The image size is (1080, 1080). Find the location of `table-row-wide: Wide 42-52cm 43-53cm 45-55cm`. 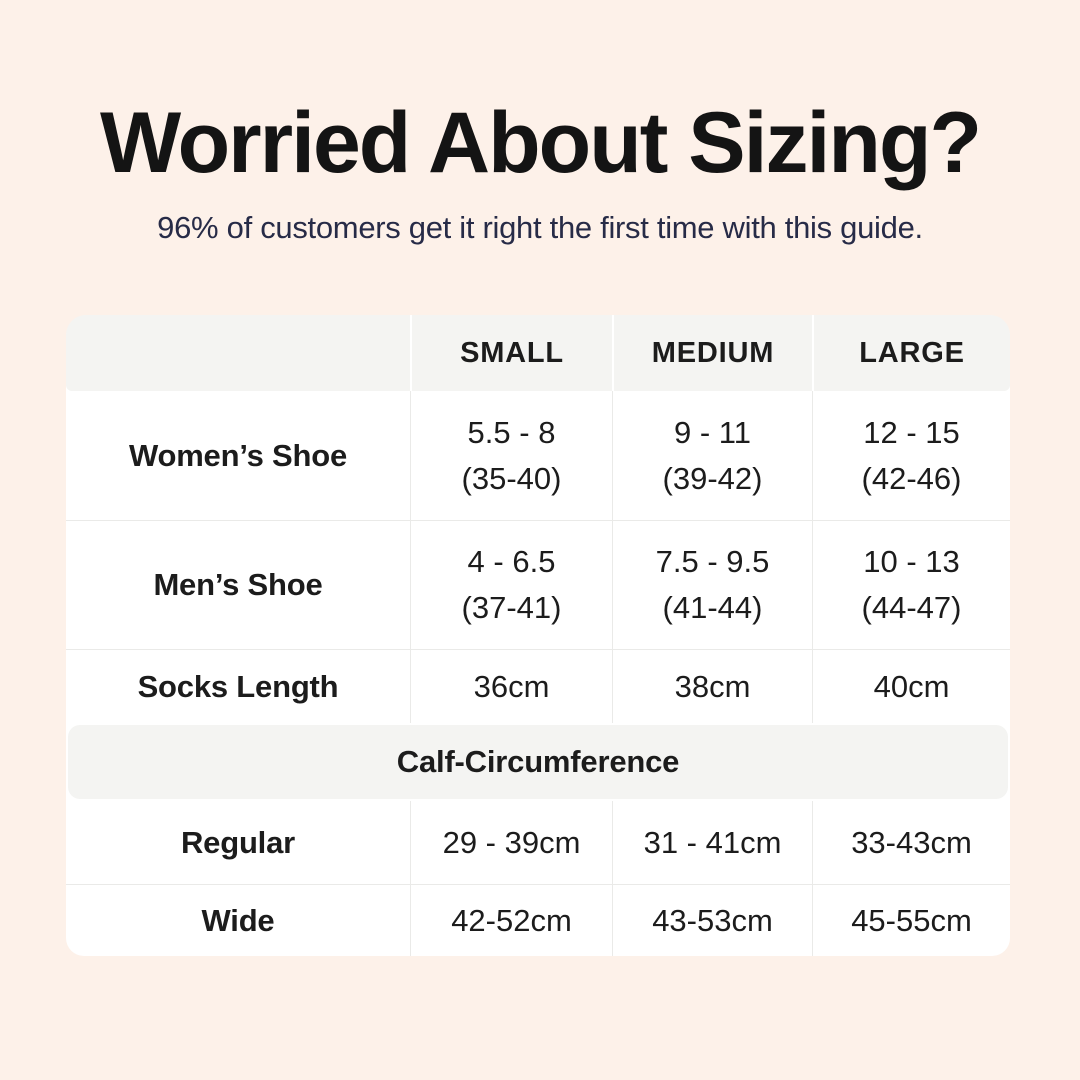

table-row-wide: Wide 42-52cm 43-53cm 45-55cm is located at coordinates (538, 920).